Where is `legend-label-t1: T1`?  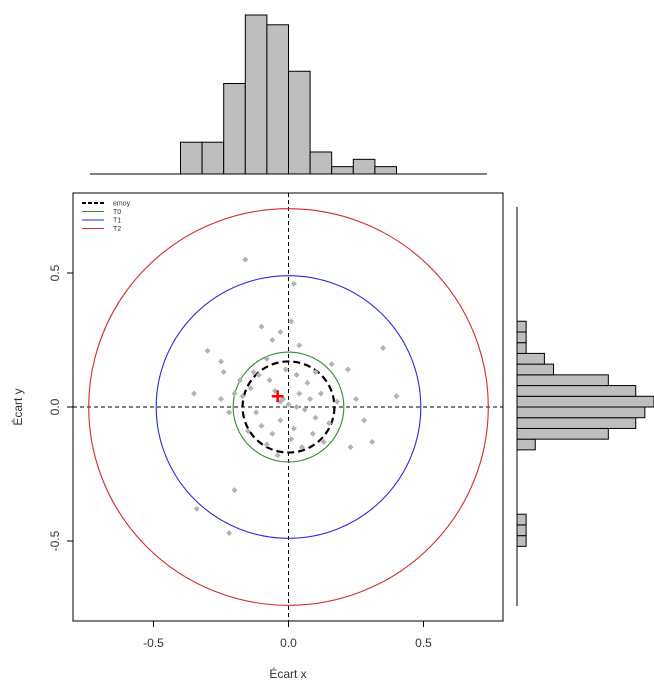 legend-label-t1: T1 is located at coordinates (117, 221).